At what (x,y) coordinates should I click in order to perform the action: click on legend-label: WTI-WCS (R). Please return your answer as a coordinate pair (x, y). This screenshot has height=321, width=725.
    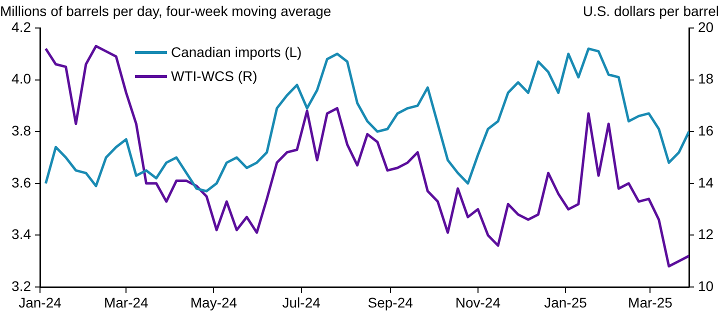
    Looking at the image, I should click on (214, 76).